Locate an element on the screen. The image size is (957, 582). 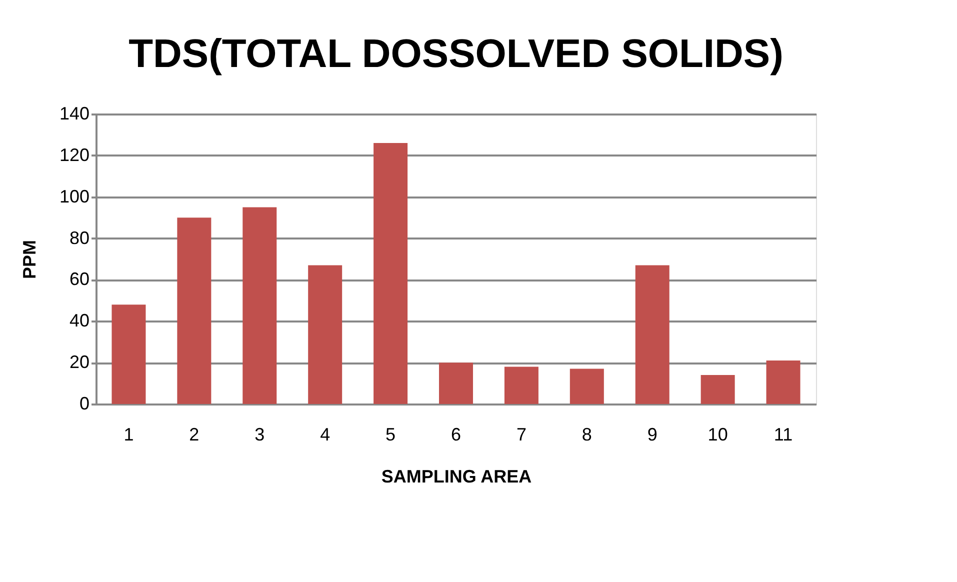
x-tick-label: 2 is located at coordinates (194, 434).